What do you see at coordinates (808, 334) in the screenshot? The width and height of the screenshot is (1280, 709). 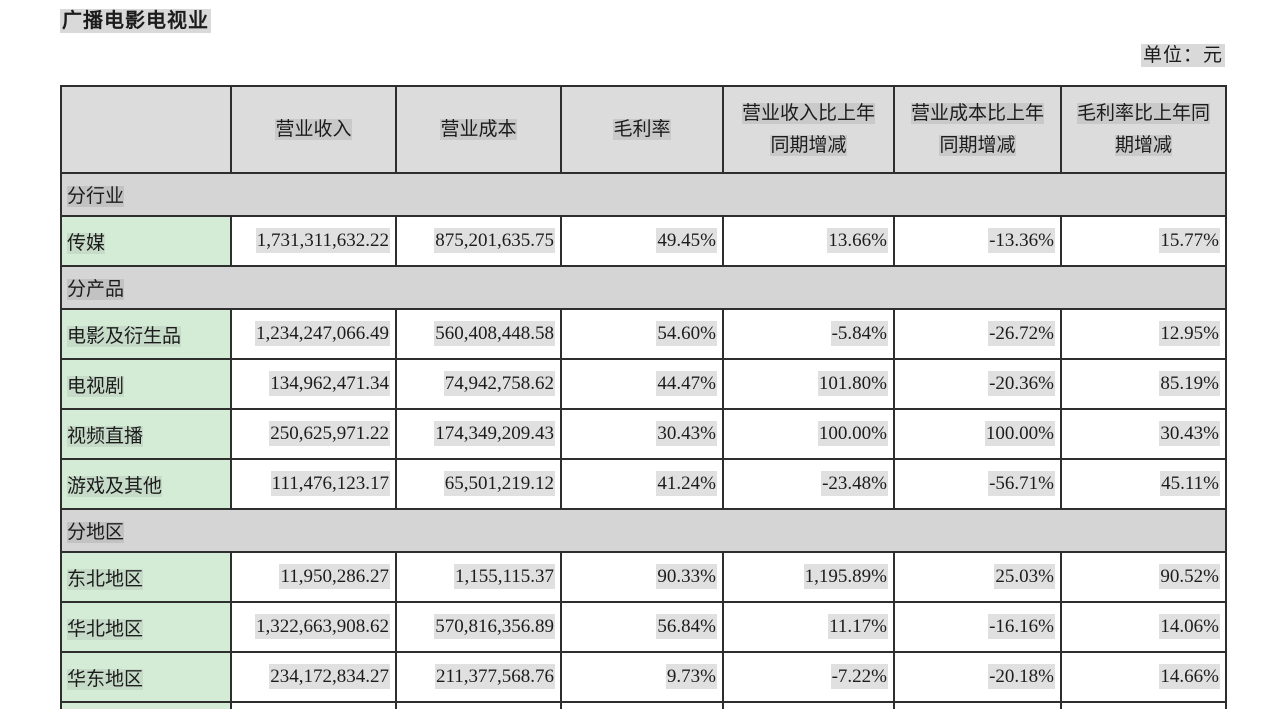 I see `revenue-yoy-cell: -5.84%` at bounding box center [808, 334].